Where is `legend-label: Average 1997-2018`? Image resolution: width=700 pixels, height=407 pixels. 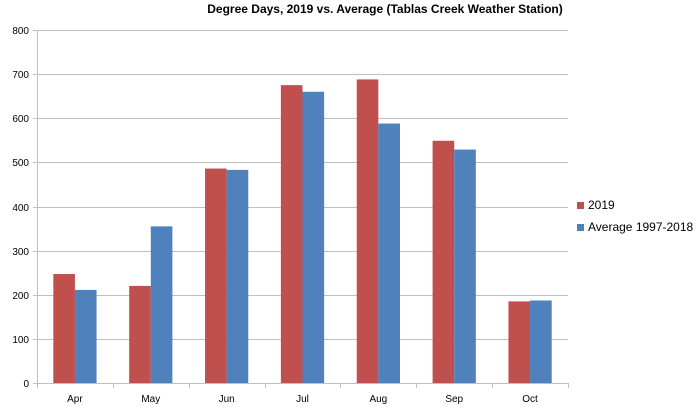
legend-label: Average 1997-2018 is located at coordinates (641, 227).